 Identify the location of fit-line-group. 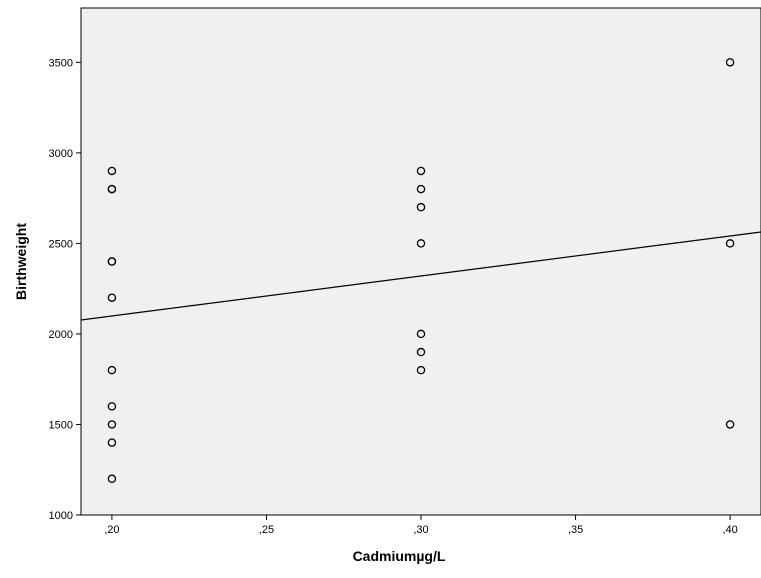
(421, 276).